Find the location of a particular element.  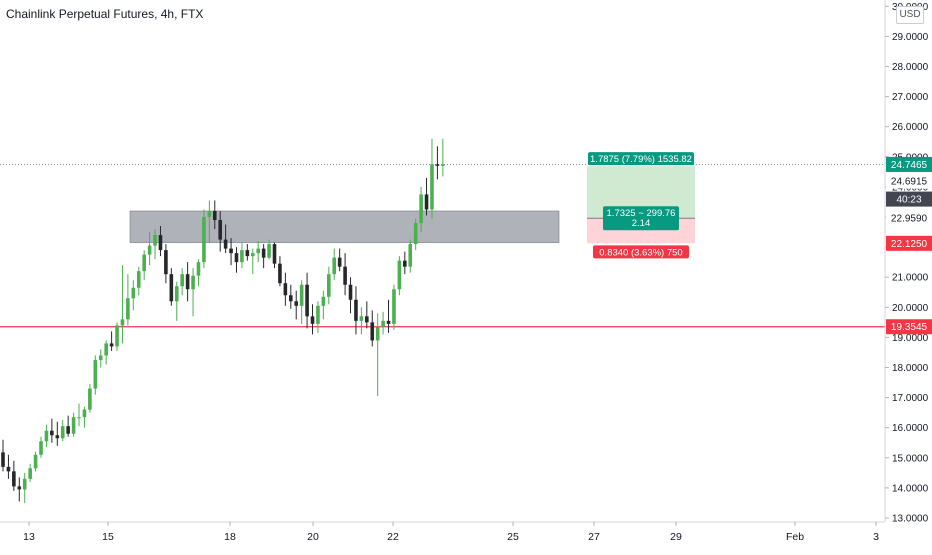

time-tick-label: 20 is located at coordinates (313, 537).